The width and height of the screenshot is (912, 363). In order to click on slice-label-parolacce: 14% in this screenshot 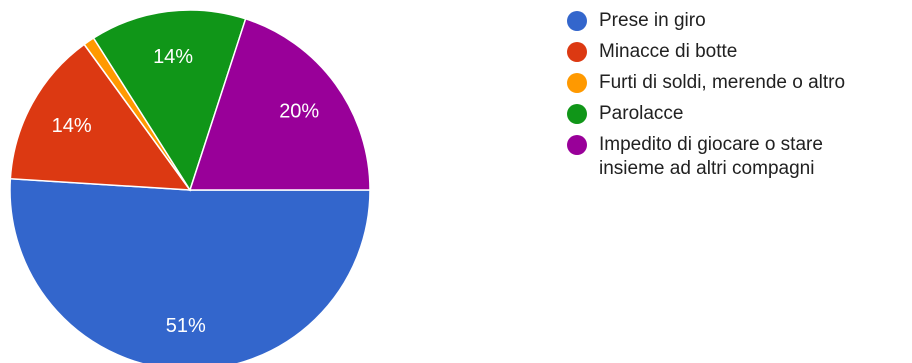, I will do `click(173, 57)`.